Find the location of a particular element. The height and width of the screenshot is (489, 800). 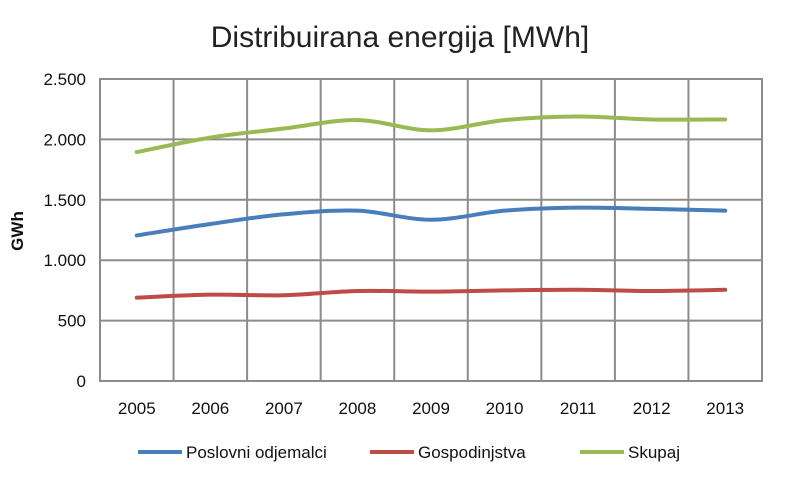

x-tick-label: 2009 is located at coordinates (431, 408).